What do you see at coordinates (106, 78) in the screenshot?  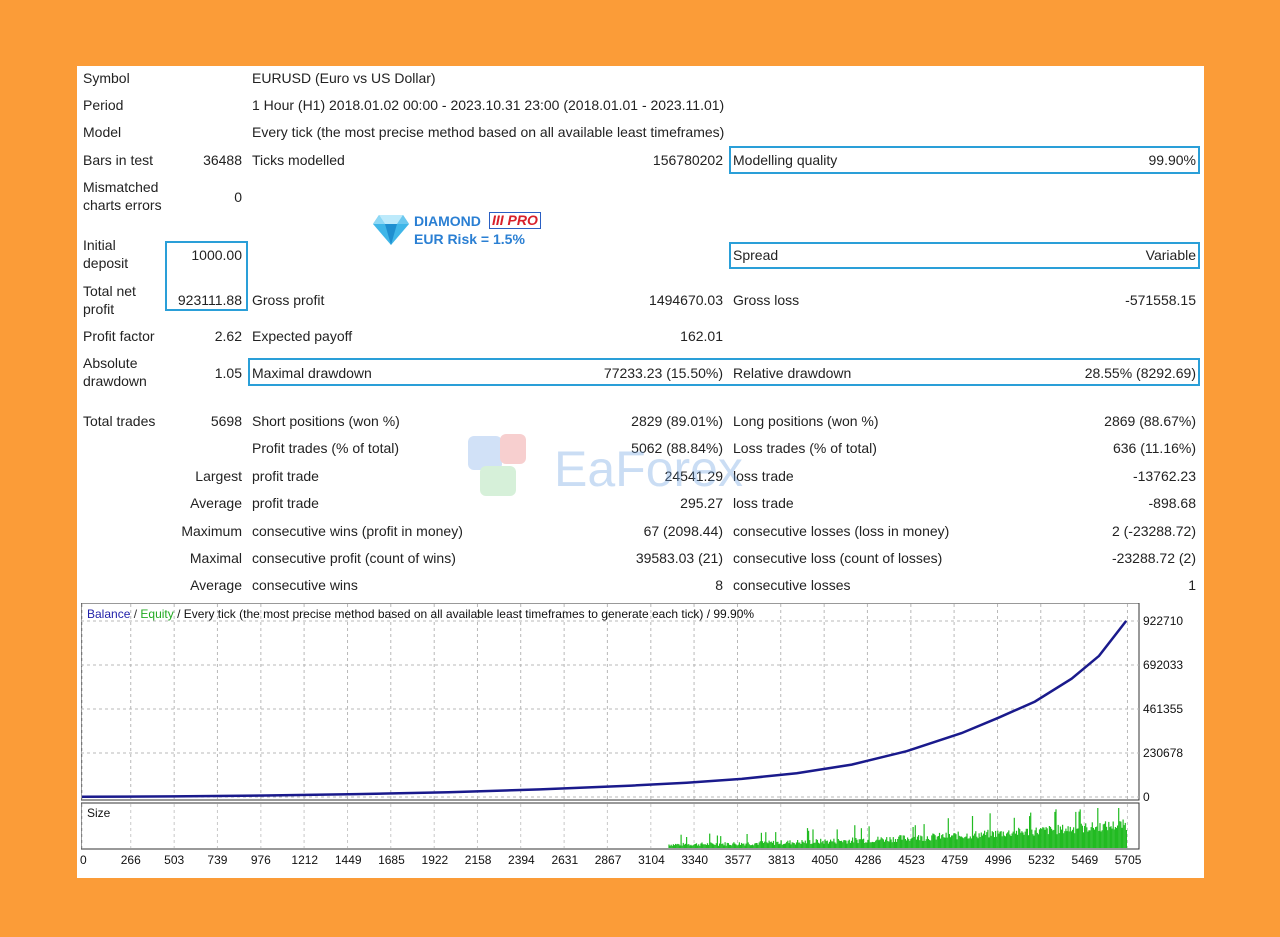 I see `symbol-label: Symbol` at bounding box center [106, 78].